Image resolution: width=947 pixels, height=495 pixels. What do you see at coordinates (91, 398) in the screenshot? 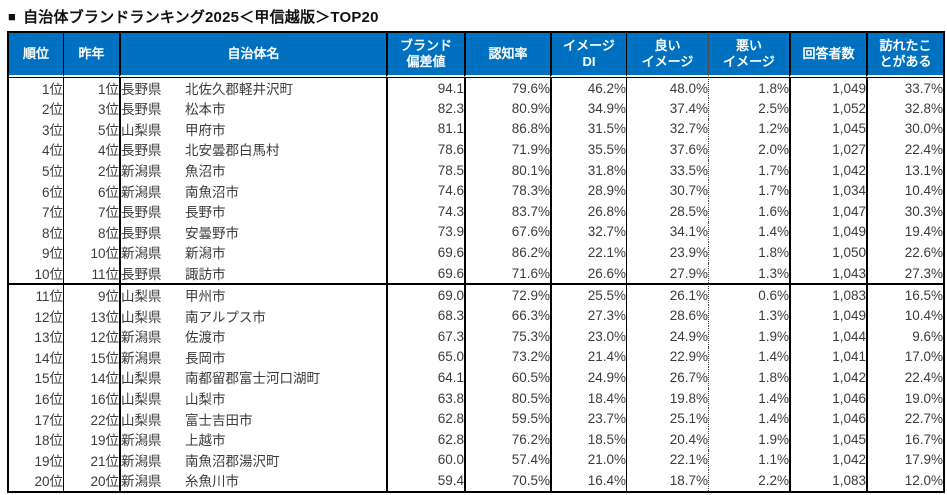
I see `last-year-cell: 16位` at bounding box center [91, 398].